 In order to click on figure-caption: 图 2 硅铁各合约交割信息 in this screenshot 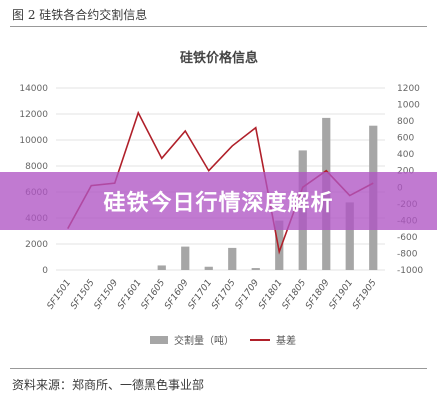, I will do `click(80, 15)`.